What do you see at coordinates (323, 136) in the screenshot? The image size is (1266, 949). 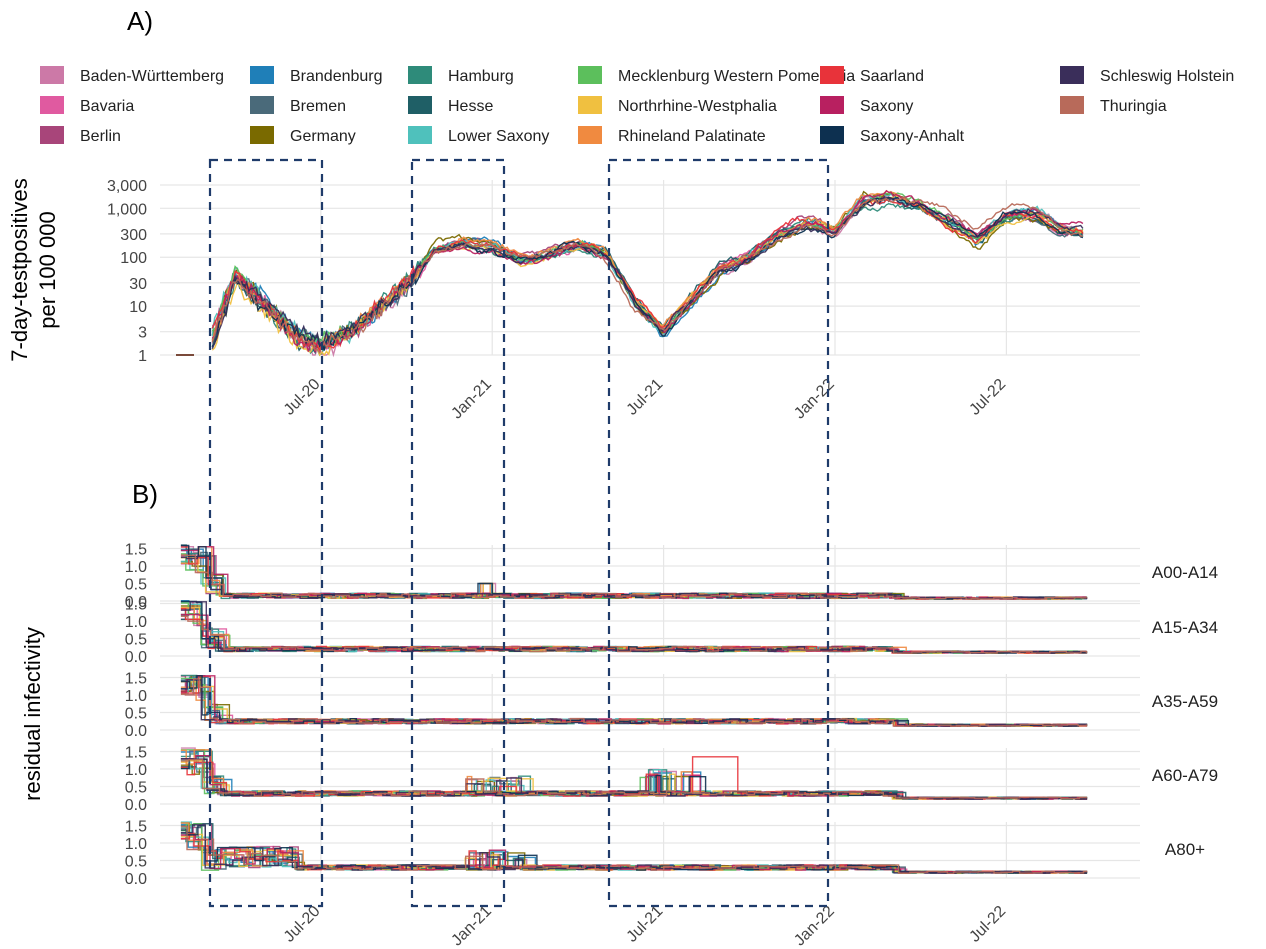 I see `legend-label: Germany` at bounding box center [323, 136].